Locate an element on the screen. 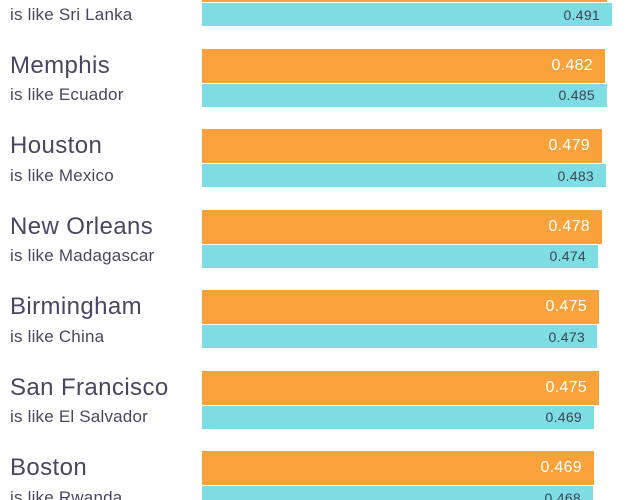 This screenshot has height=500, width=636. country-bar: 0.473 is located at coordinates (399, 336).